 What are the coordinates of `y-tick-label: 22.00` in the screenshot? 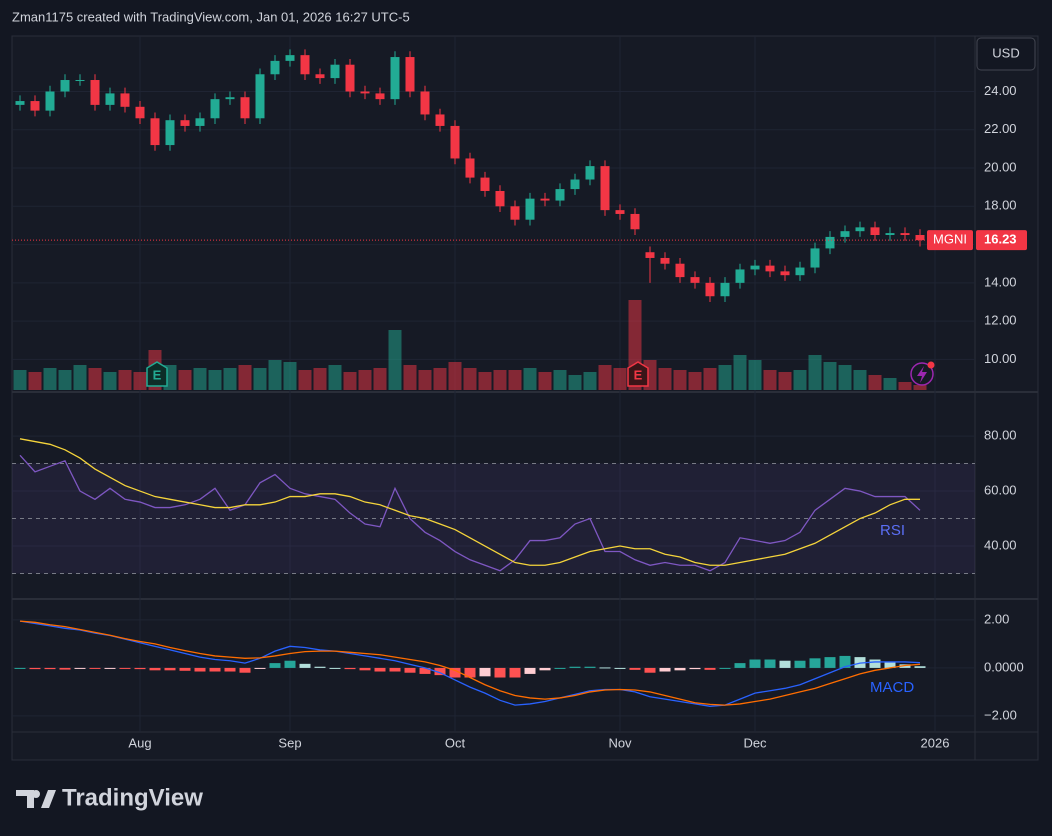 It's located at (1000, 128).